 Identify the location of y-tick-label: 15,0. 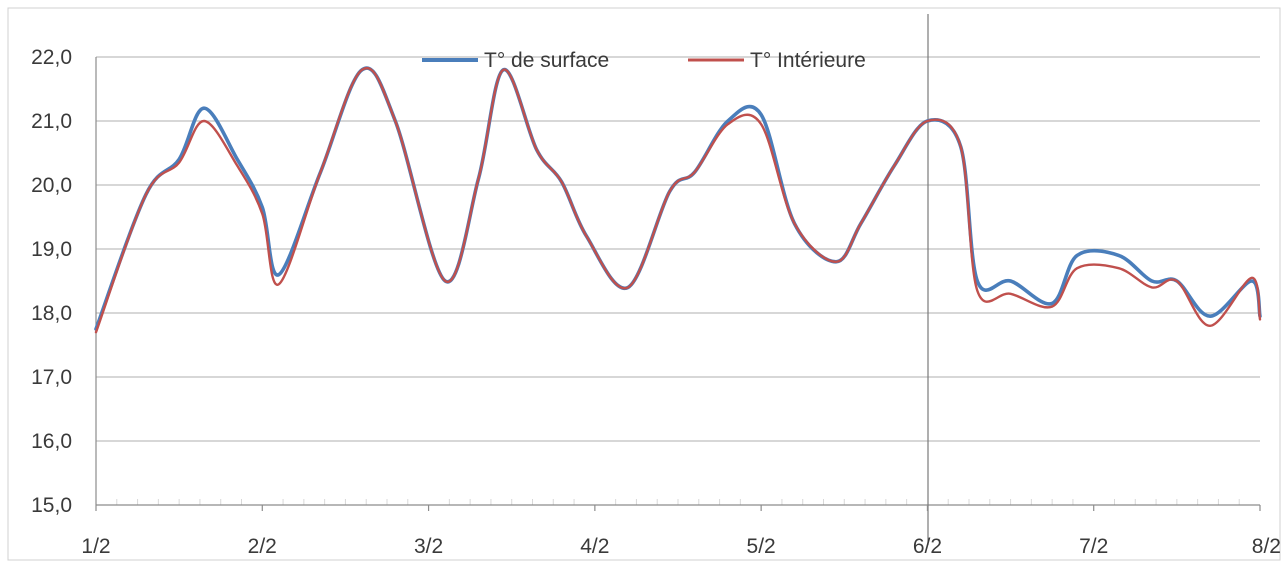
(51, 505).